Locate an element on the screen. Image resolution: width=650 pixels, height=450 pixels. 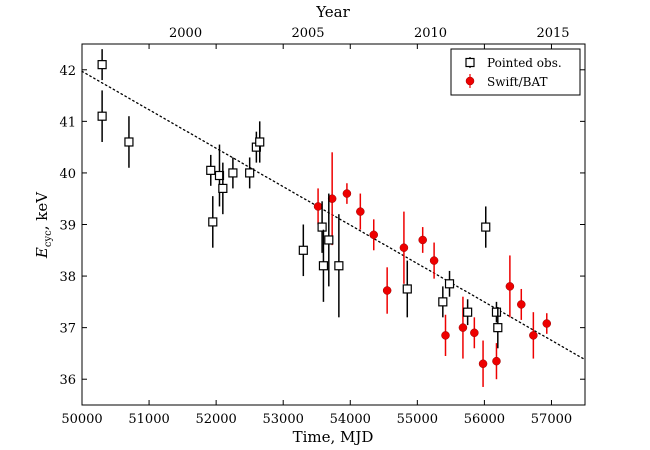
legend: Pointed obs. Swift/BAT is located at coordinates (515, 72).